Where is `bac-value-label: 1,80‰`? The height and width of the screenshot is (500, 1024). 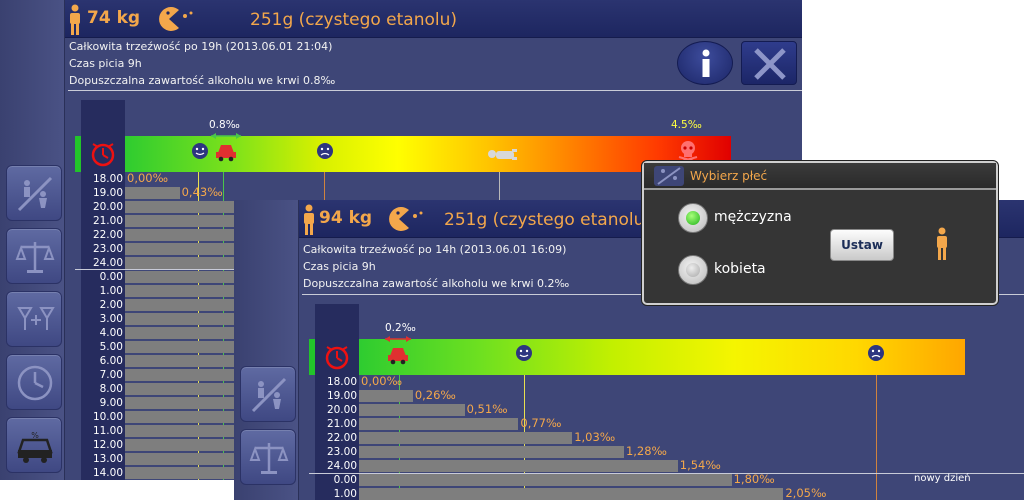
bac-value-label: 1,80‰ is located at coordinates (754, 479).